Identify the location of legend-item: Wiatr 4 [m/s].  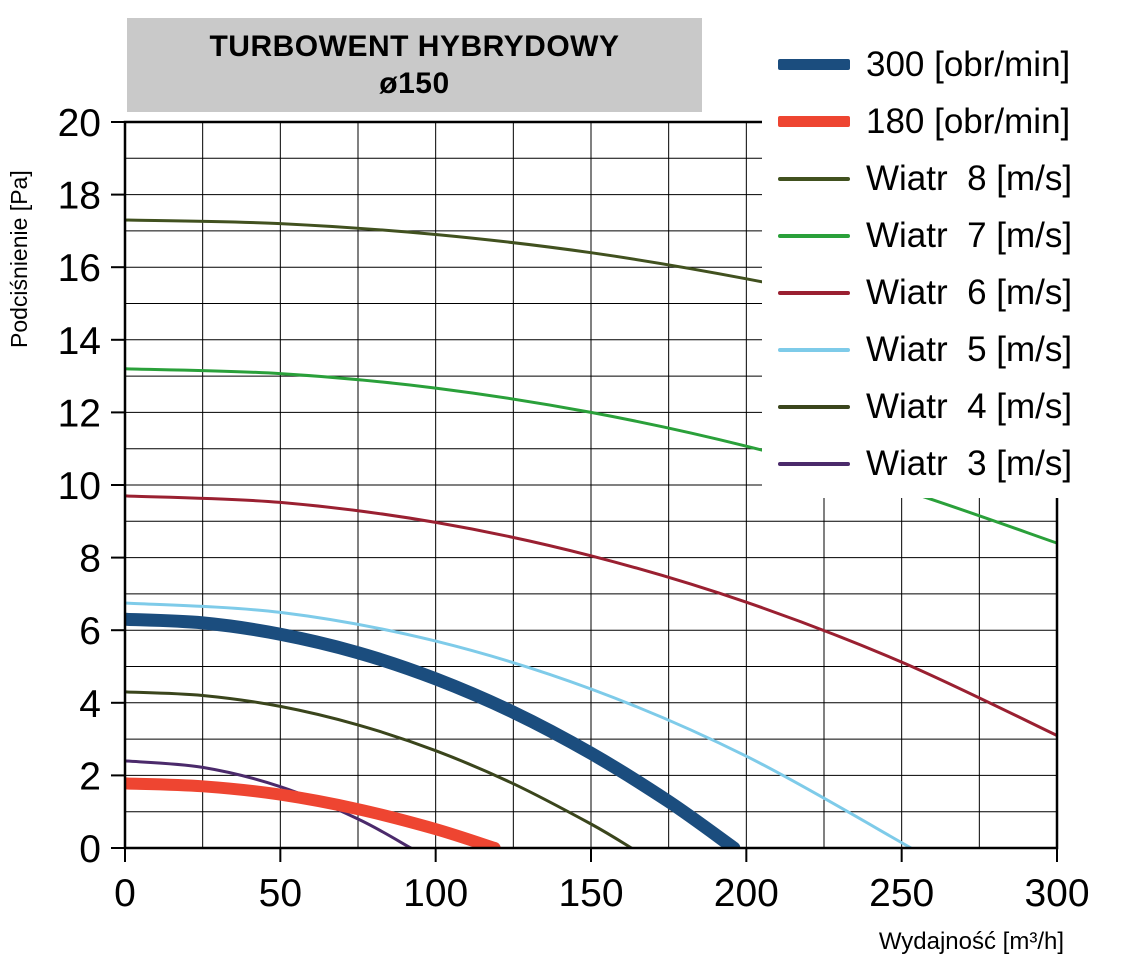
(953, 406).